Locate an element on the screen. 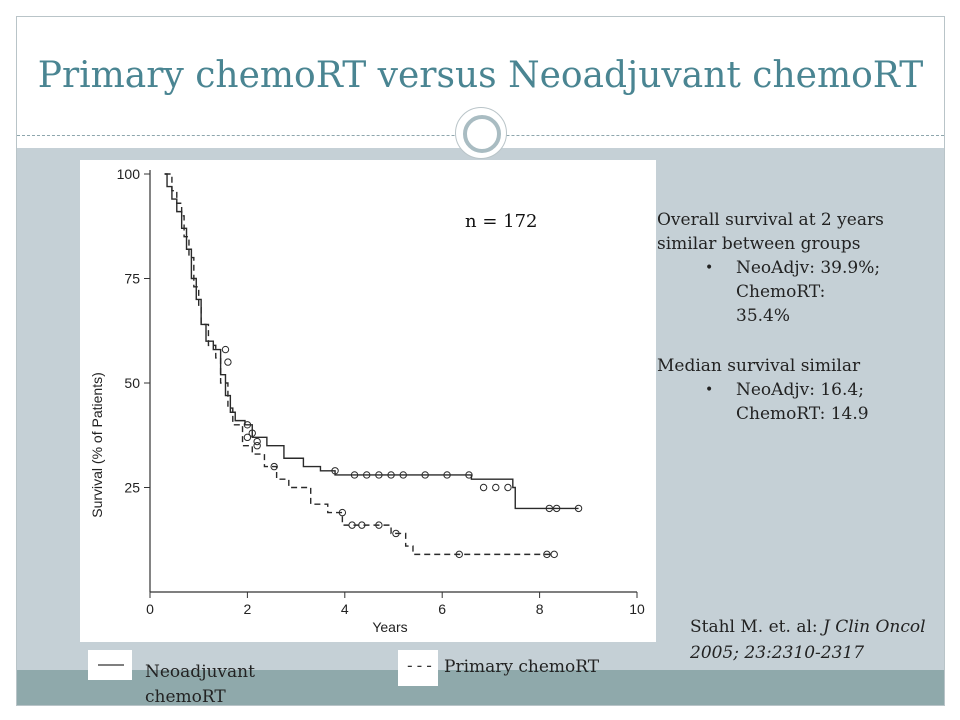 Image resolution: width=960 pixels, height=720 pixels. circle-ornament-ring is located at coordinates (482, 134).